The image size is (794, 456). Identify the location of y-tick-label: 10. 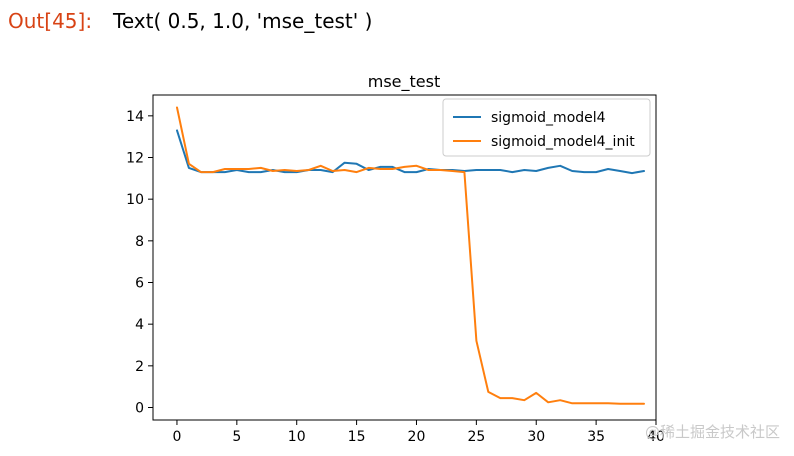
(135, 200).